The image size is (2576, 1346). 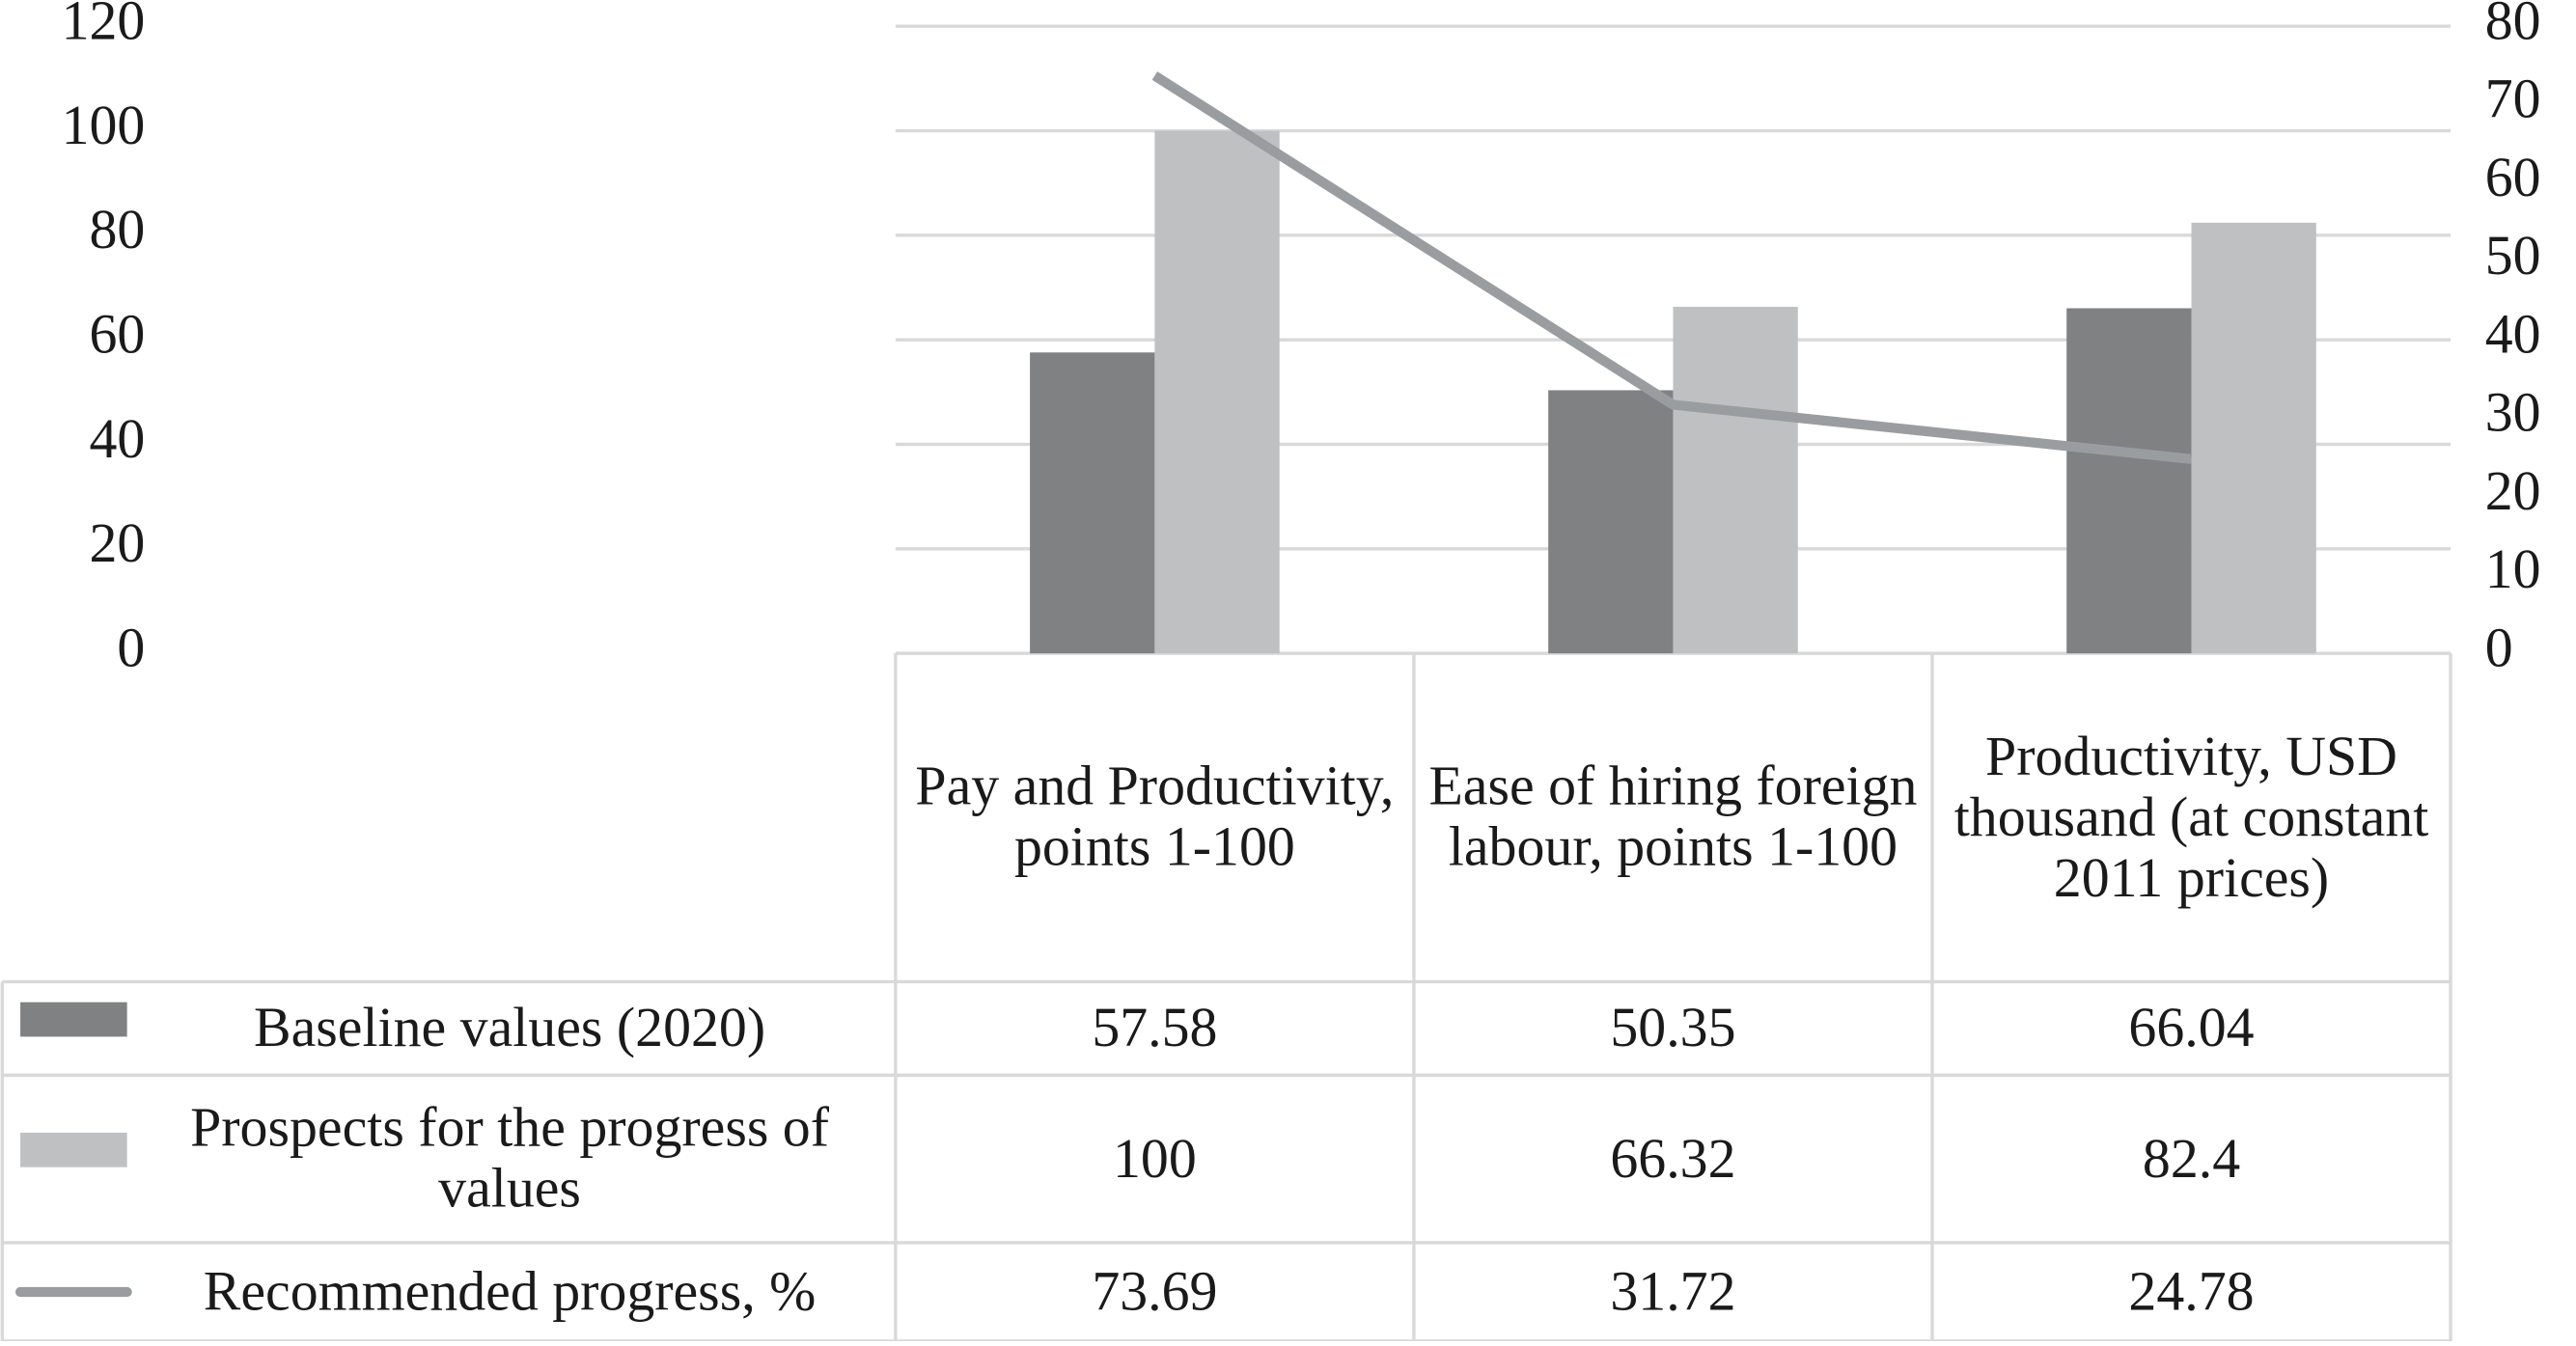 I want to click on legend-label-box: Recommended progress, %, so click(x=510, y=1292).